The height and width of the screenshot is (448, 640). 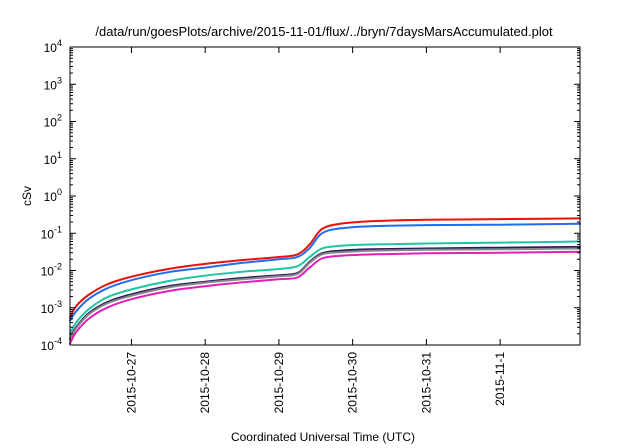 What do you see at coordinates (53, 121) in the screenshot?
I see `y-tick-label: 10²` at bounding box center [53, 121].